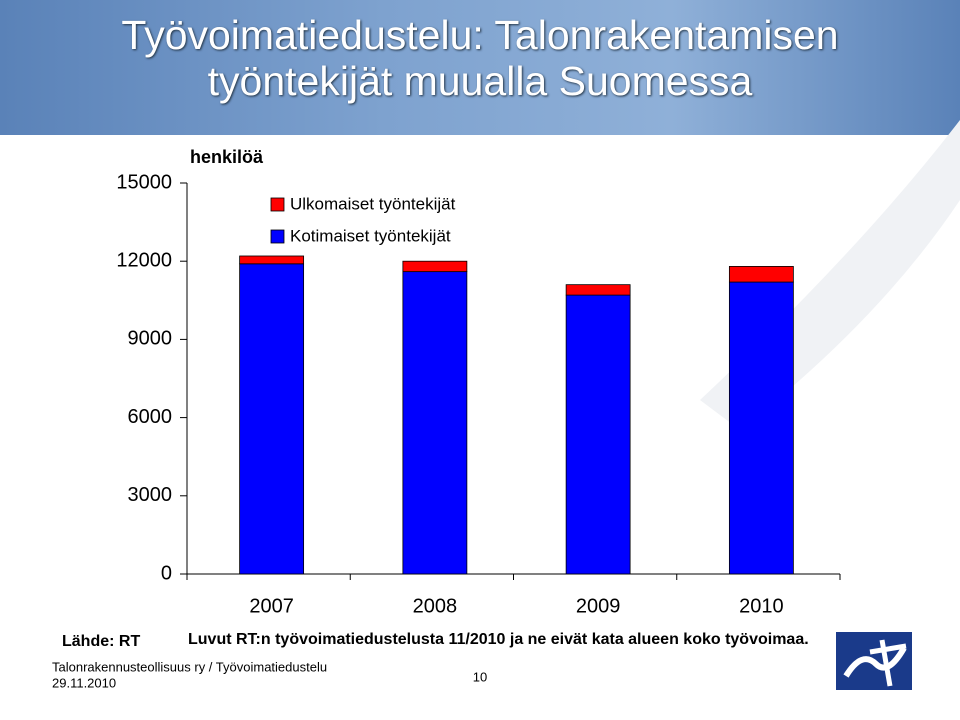 Image resolution: width=960 pixels, height=720 pixels. Describe the element at coordinates (166, 573) in the screenshot. I see `y-tick-label: 0` at that location.